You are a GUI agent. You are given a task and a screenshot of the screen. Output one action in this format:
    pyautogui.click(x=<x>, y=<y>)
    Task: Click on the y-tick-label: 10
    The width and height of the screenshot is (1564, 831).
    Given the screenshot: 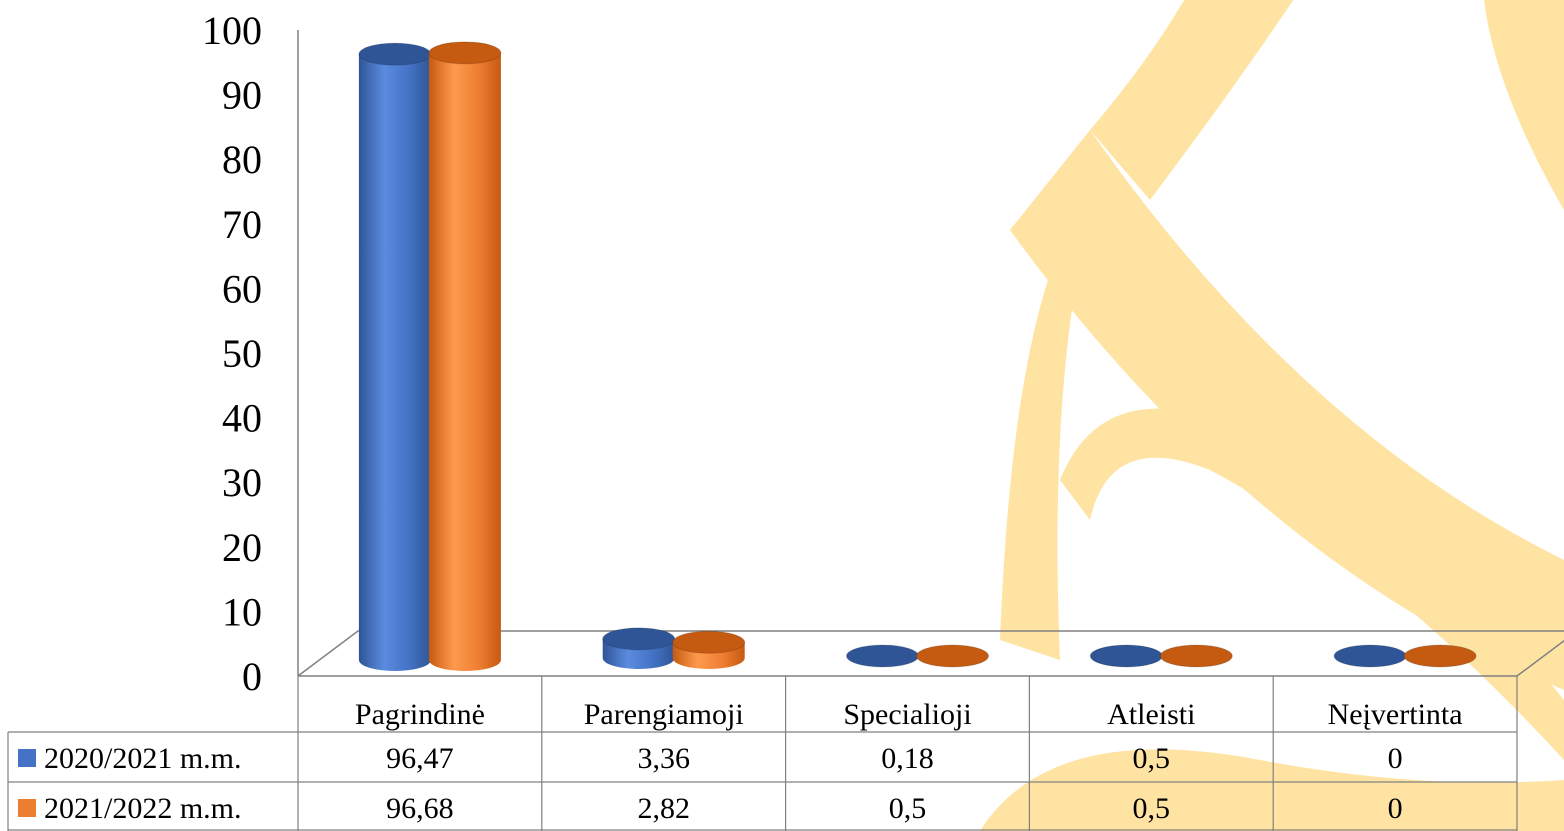 What is the action you would take?
    pyautogui.click(x=242, y=611)
    